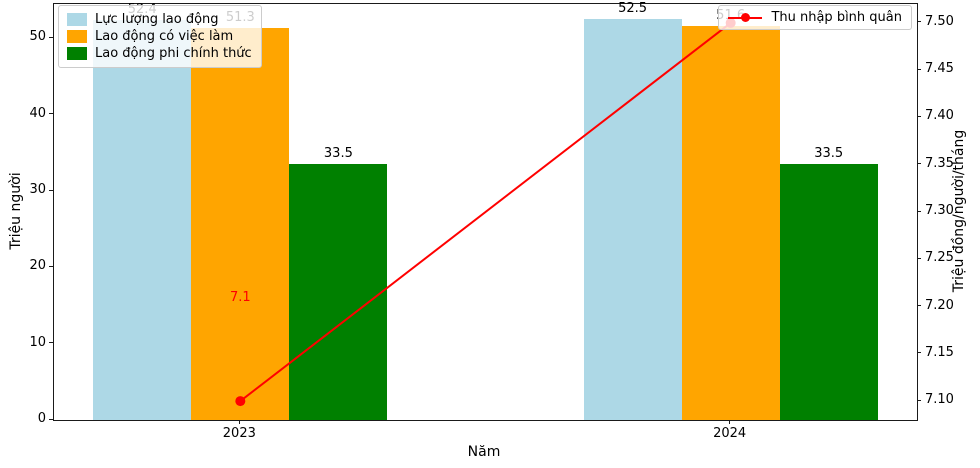 This screenshot has height=468, width=980. I want to click on legend-label-informal: Lao động phi chính thức, so click(173, 53).